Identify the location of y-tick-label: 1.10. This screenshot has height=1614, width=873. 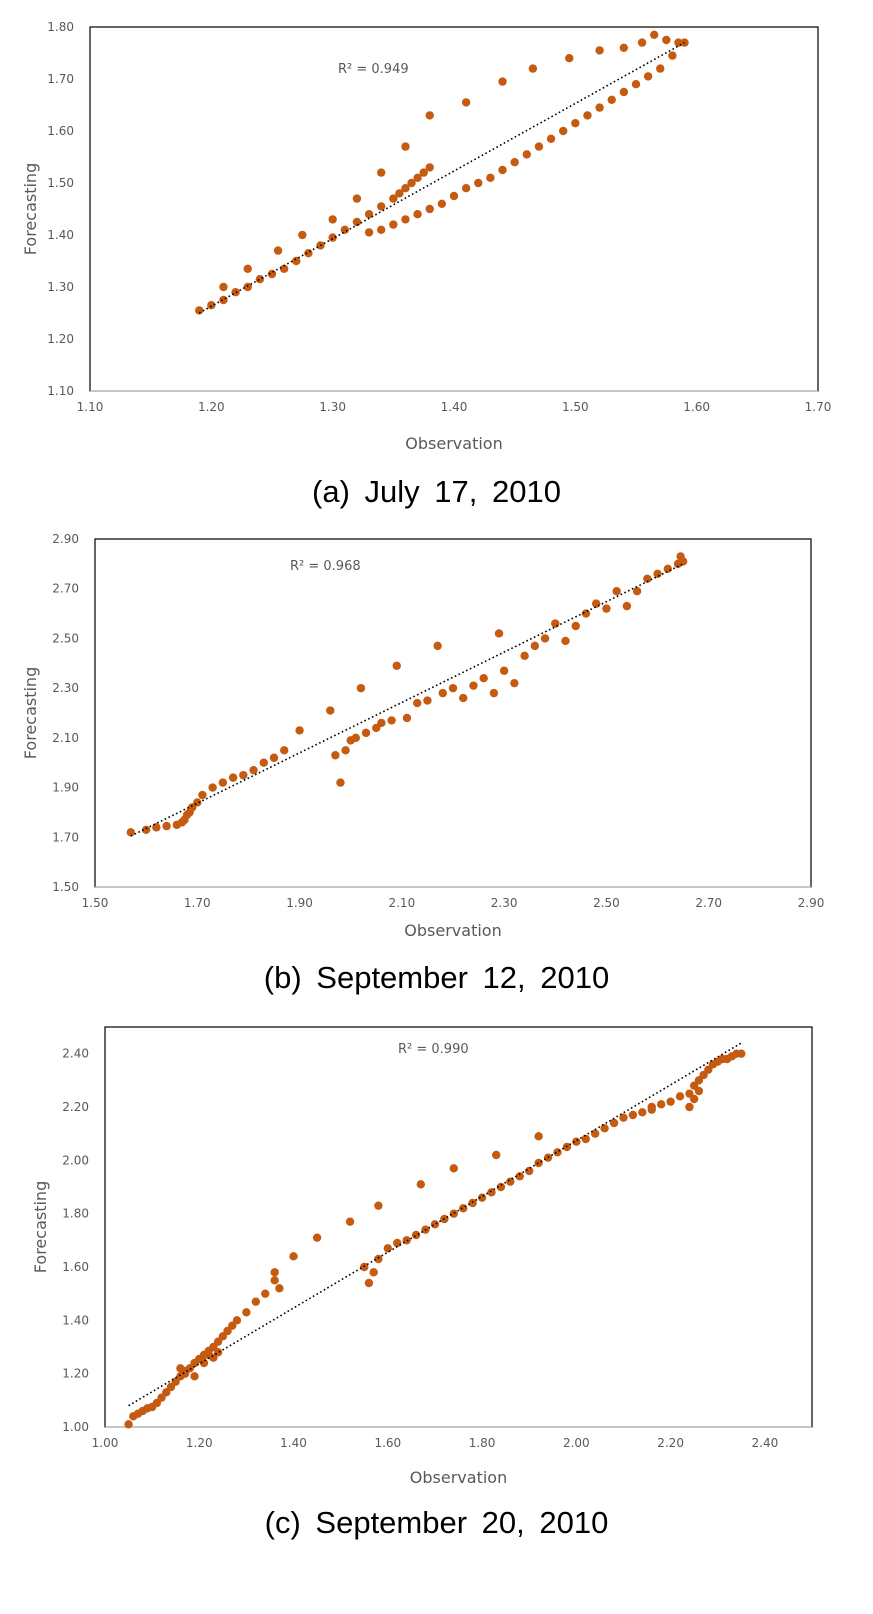
(60, 391).